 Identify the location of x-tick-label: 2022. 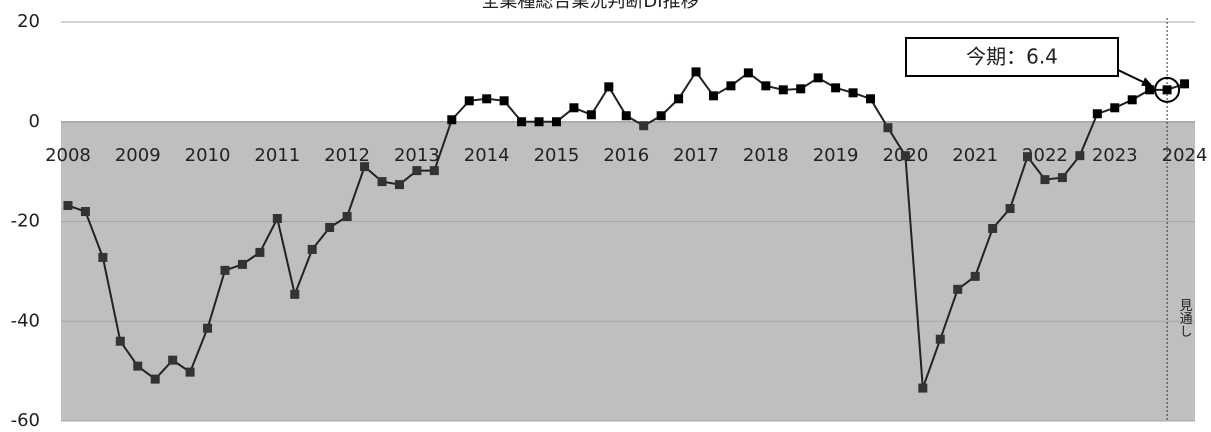
(1045, 155).